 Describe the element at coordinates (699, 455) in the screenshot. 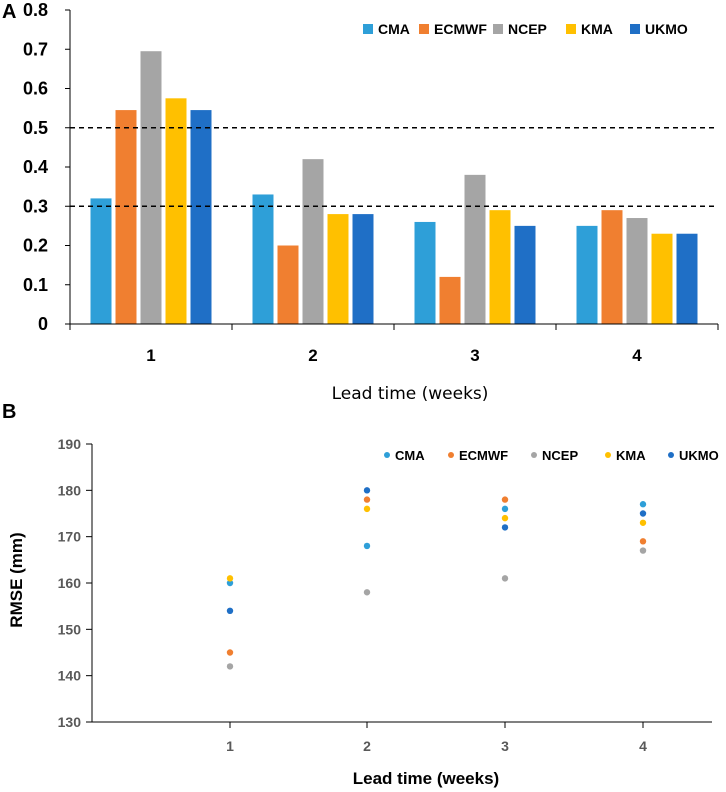

I see `legend-label-ukmo-b: UKMO` at that location.